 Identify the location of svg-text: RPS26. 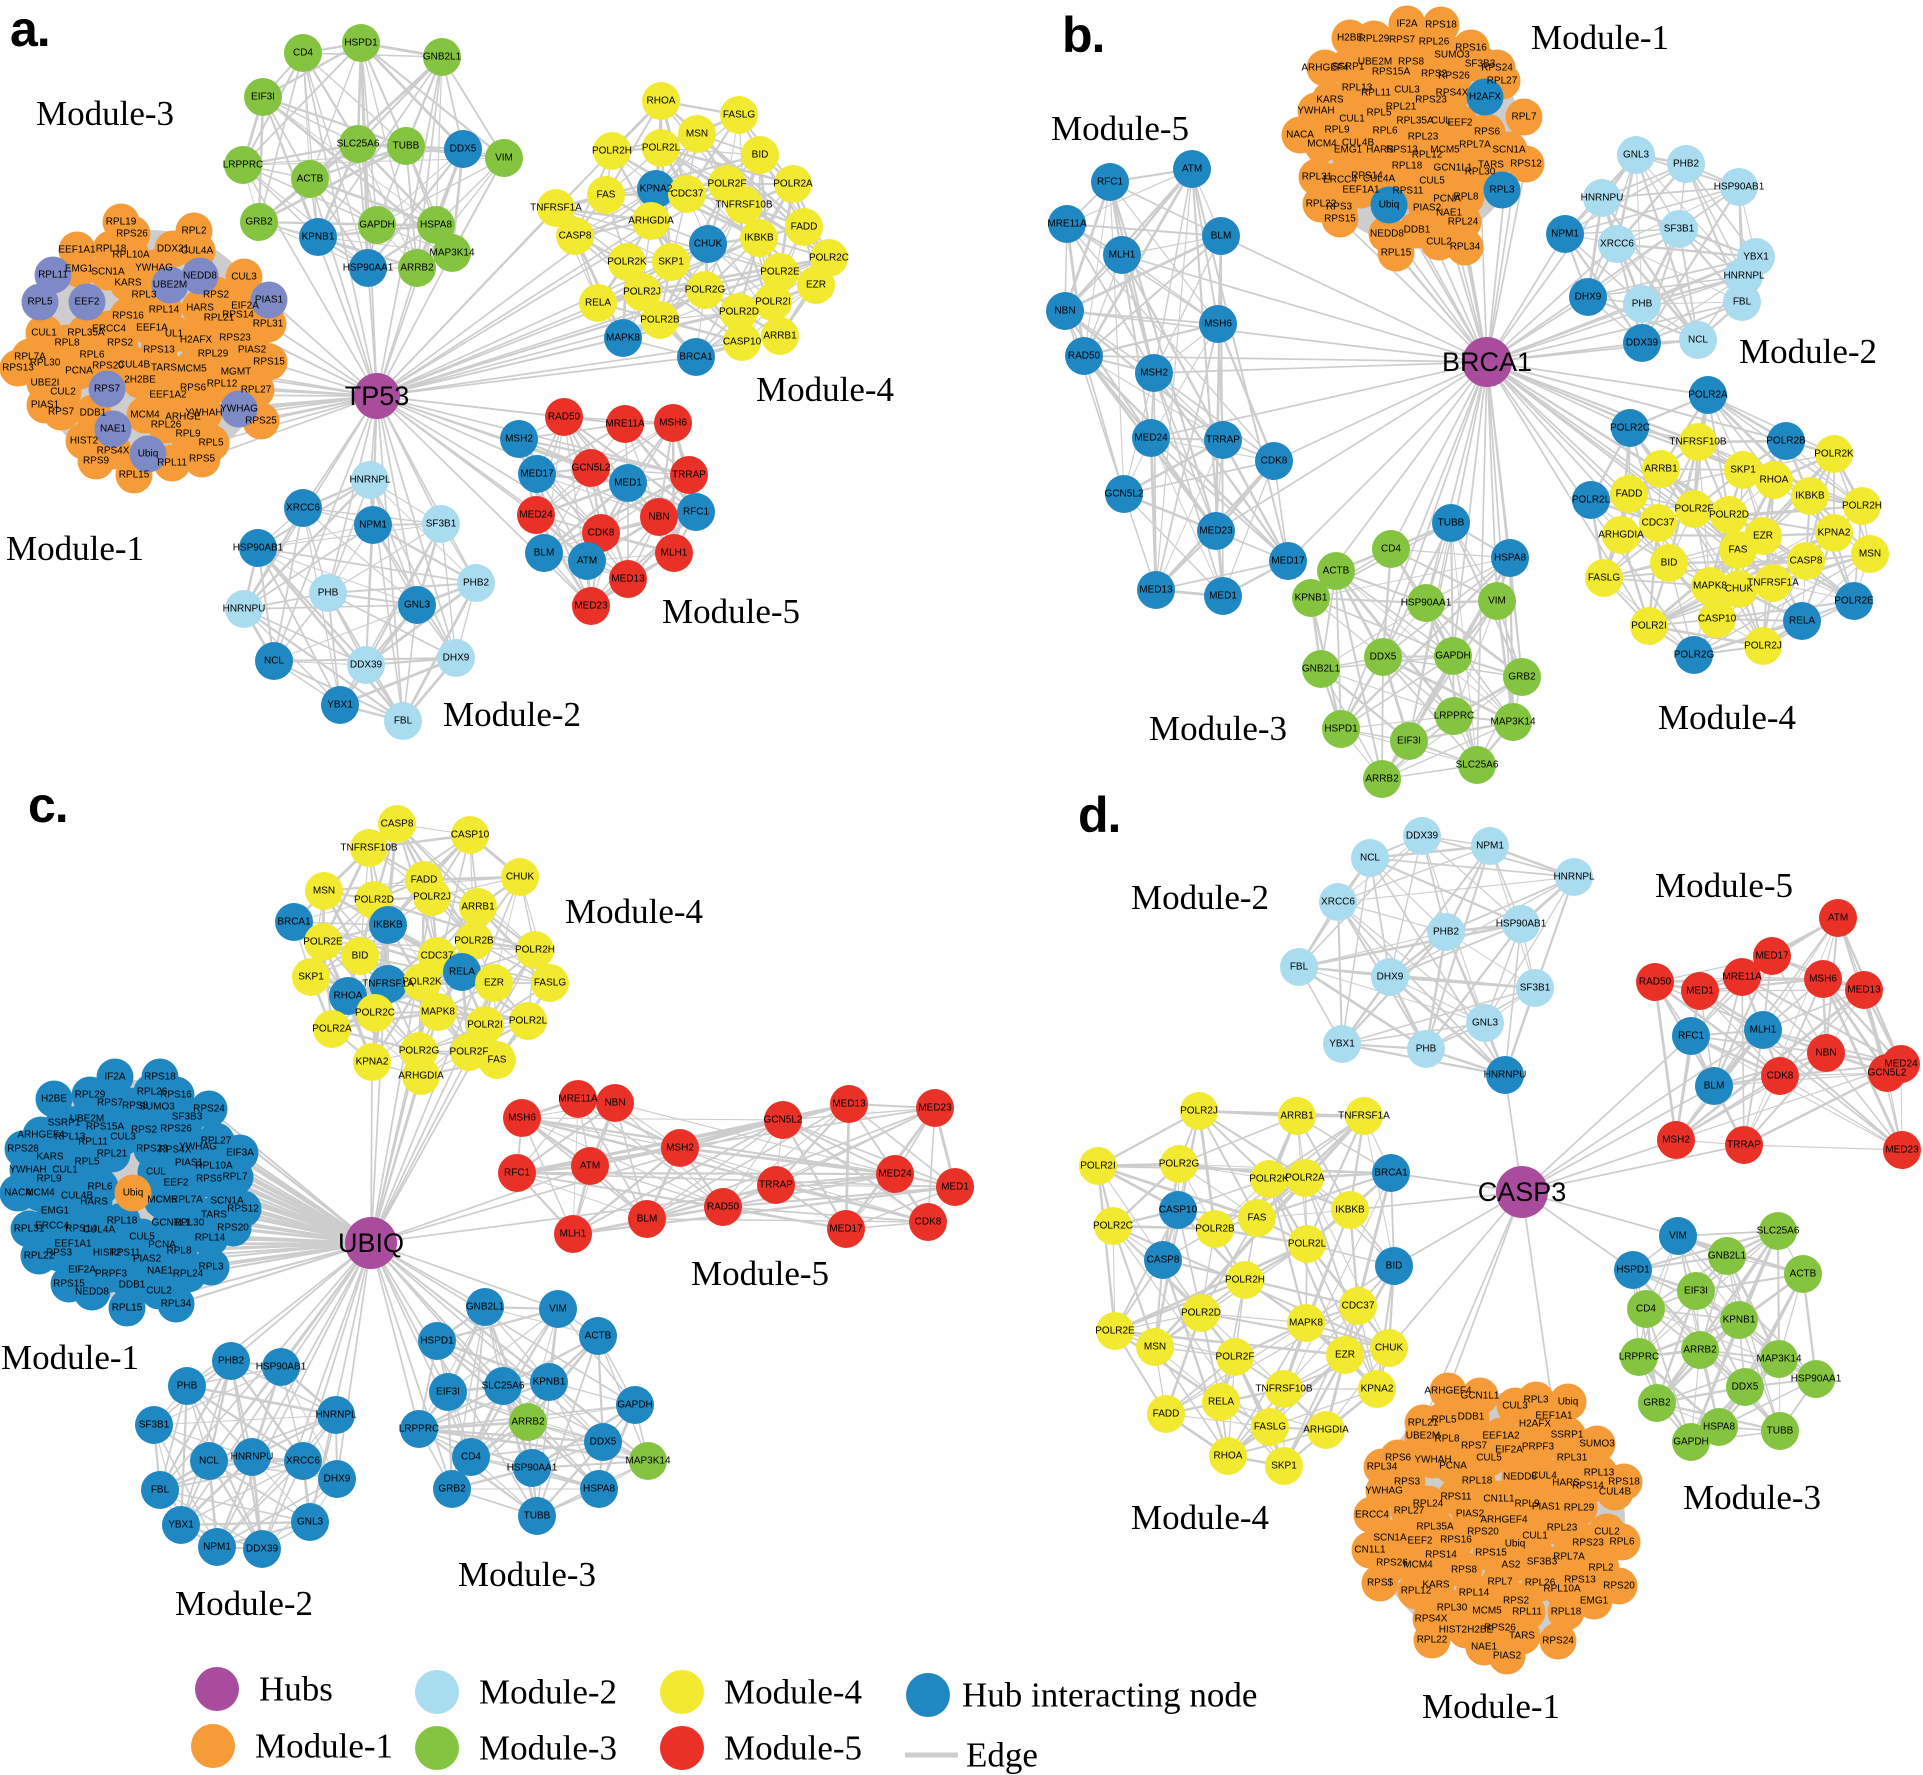
(176, 1129).